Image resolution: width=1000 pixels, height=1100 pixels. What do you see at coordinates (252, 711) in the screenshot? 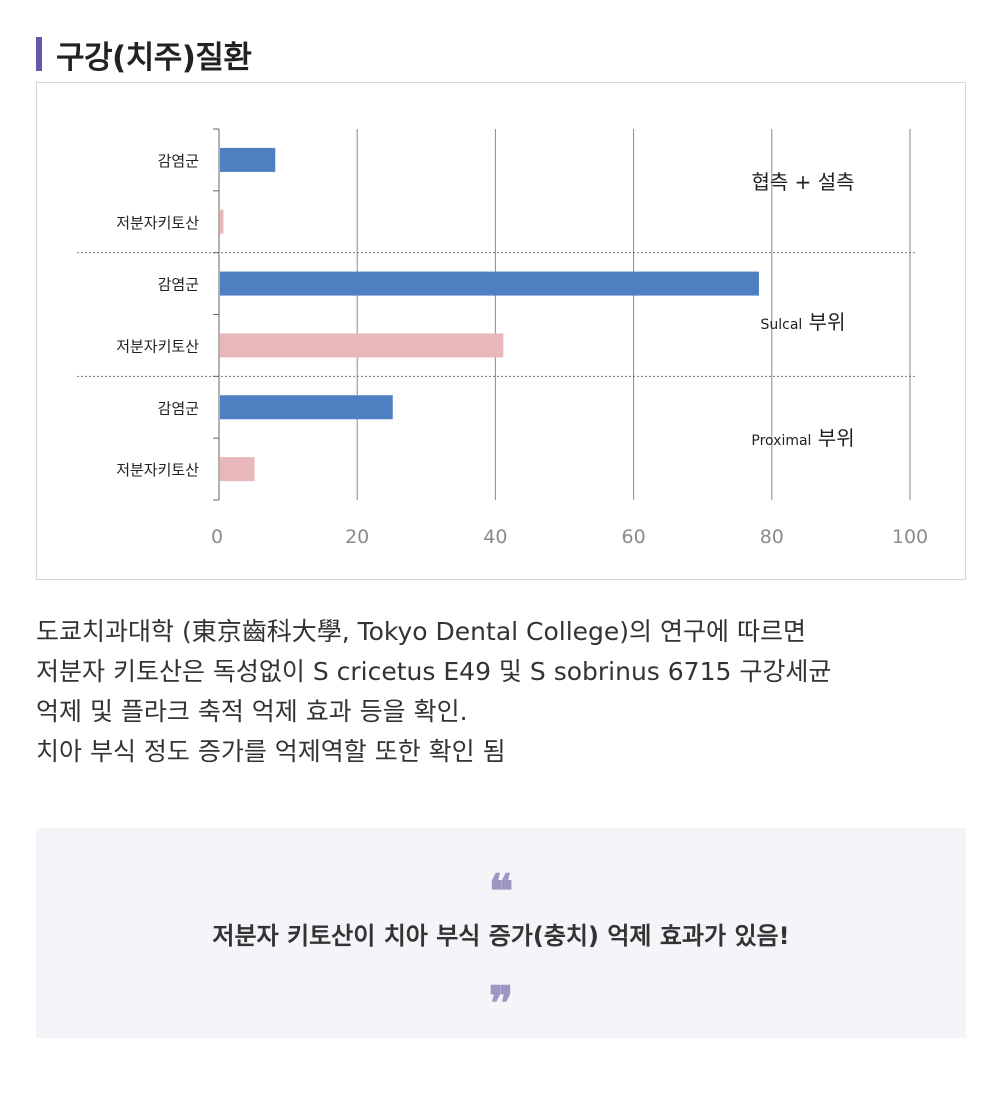
I see `description-line: 억제 및 플라크 축적 억제 효과 등을 확인.` at bounding box center [252, 711].